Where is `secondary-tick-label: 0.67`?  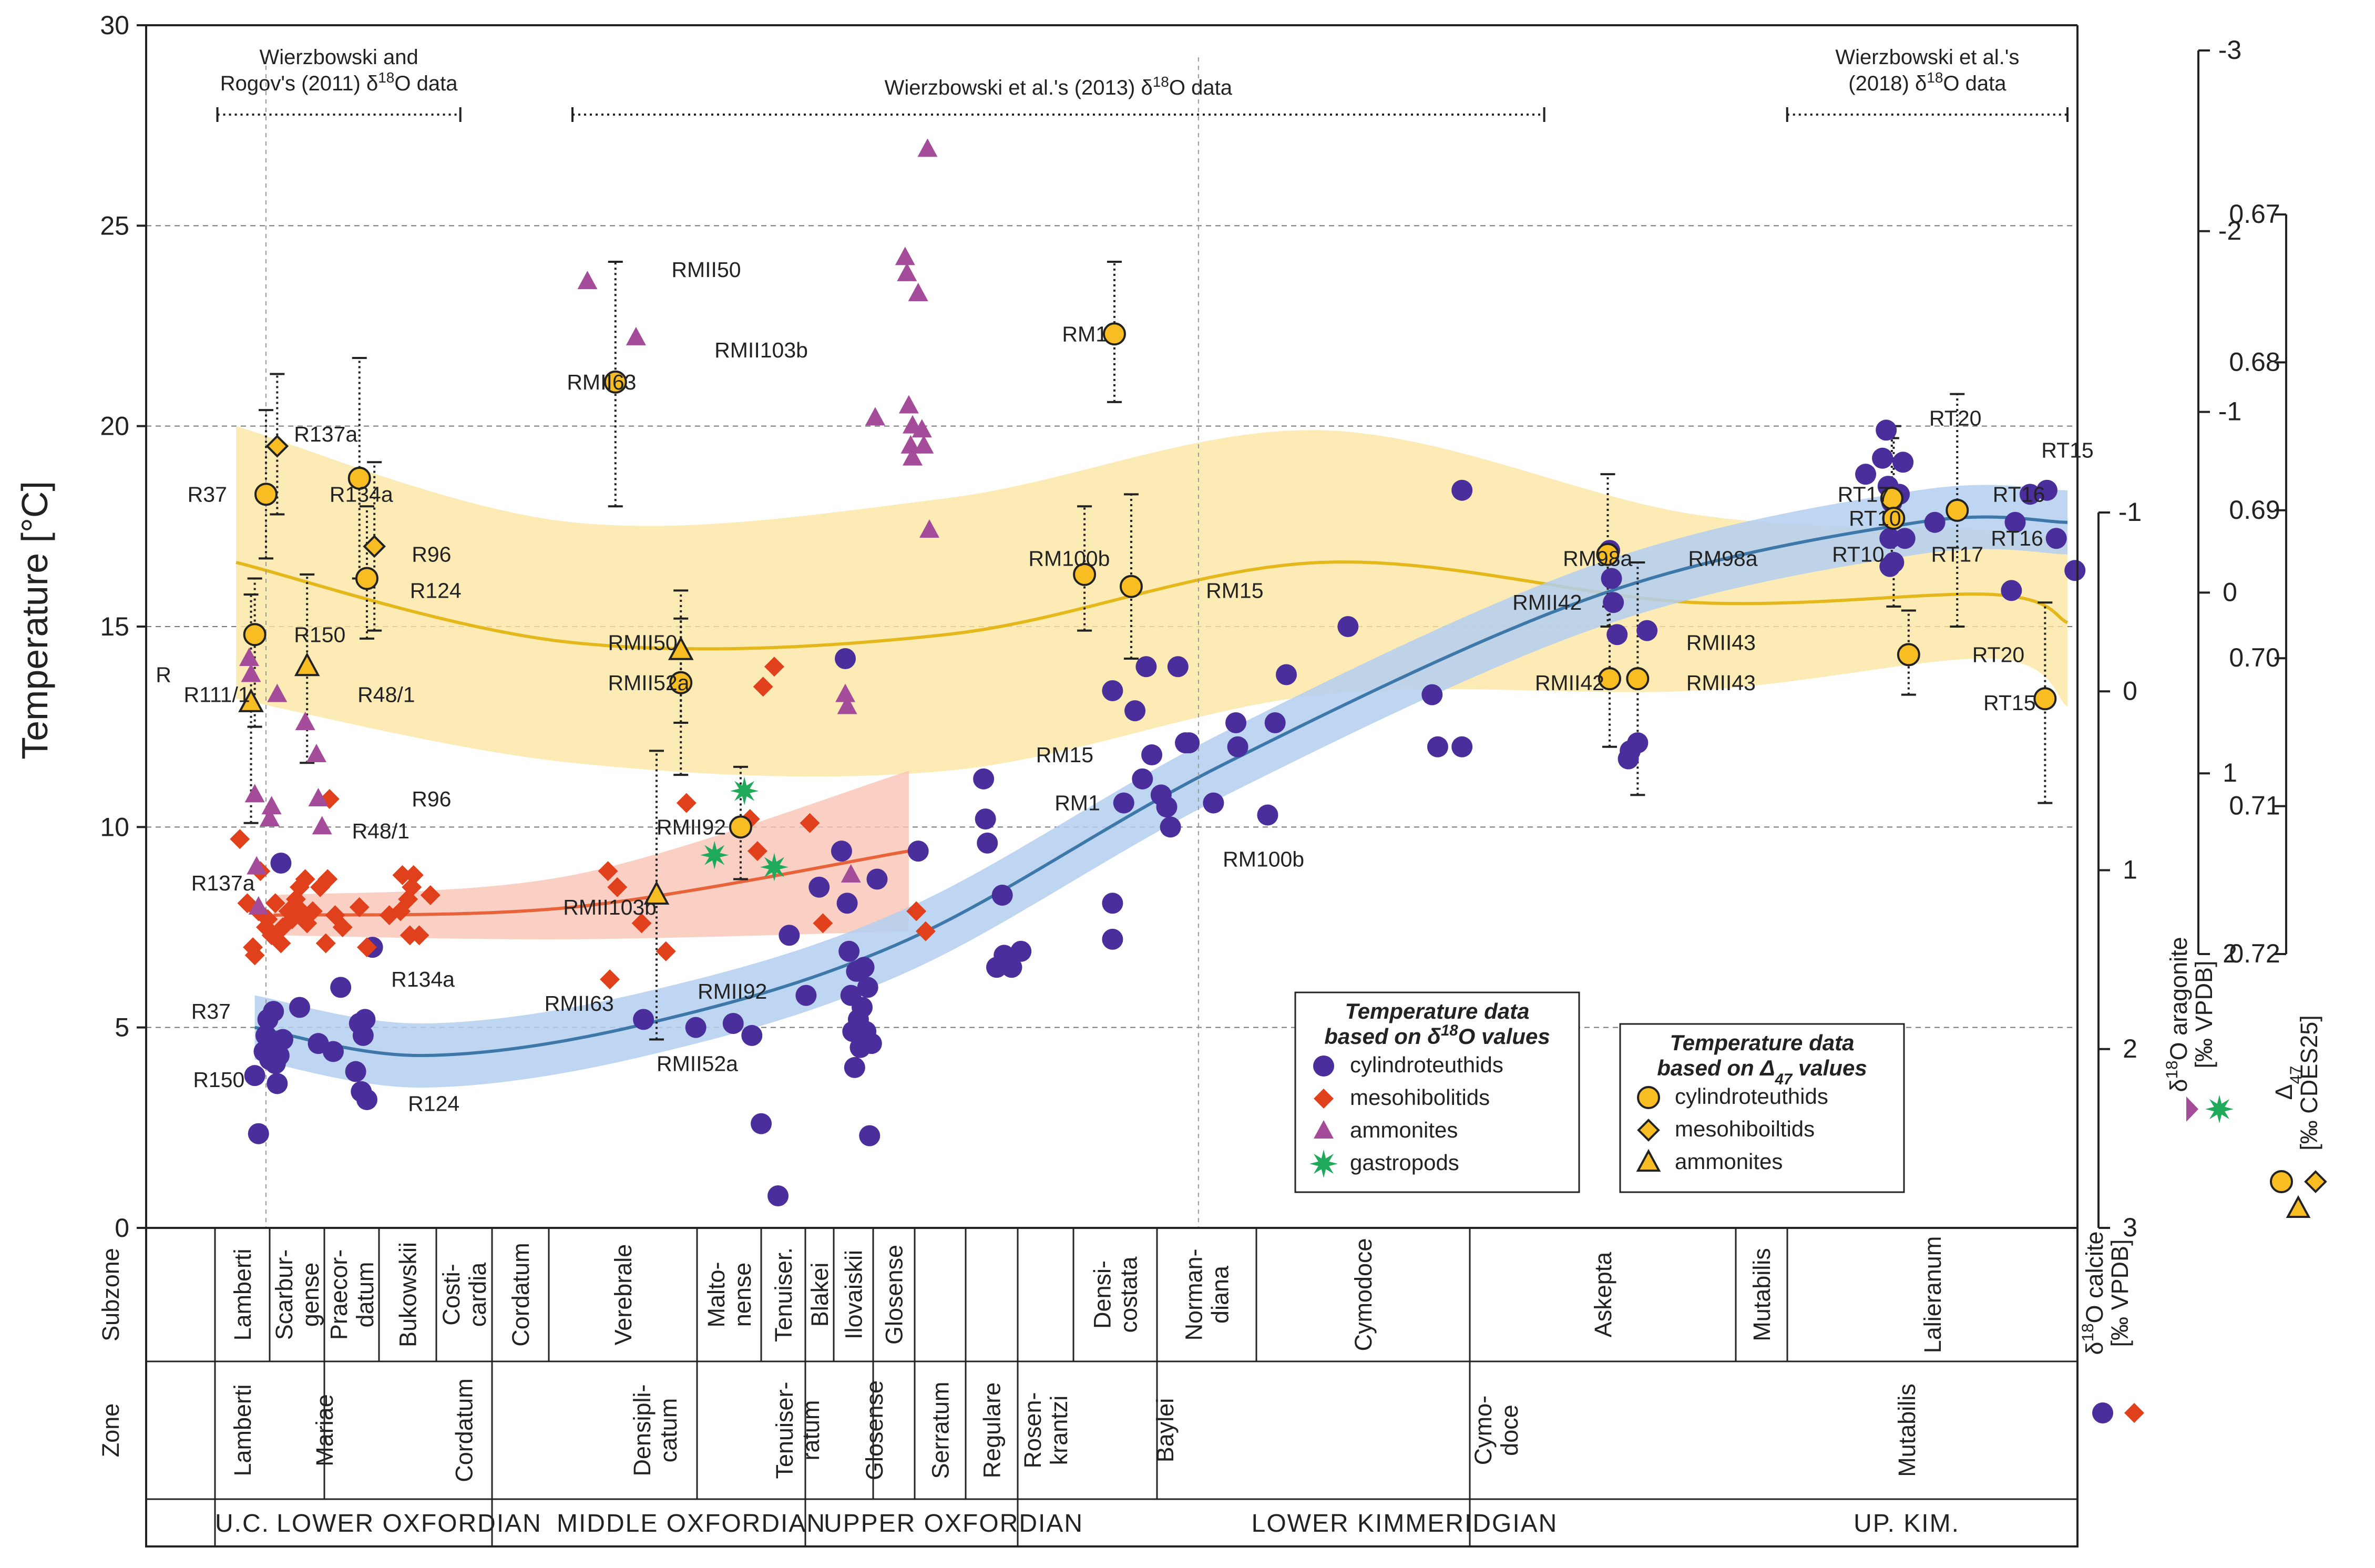 secondary-tick-label: 0.67 is located at coordinates (2254, 214).